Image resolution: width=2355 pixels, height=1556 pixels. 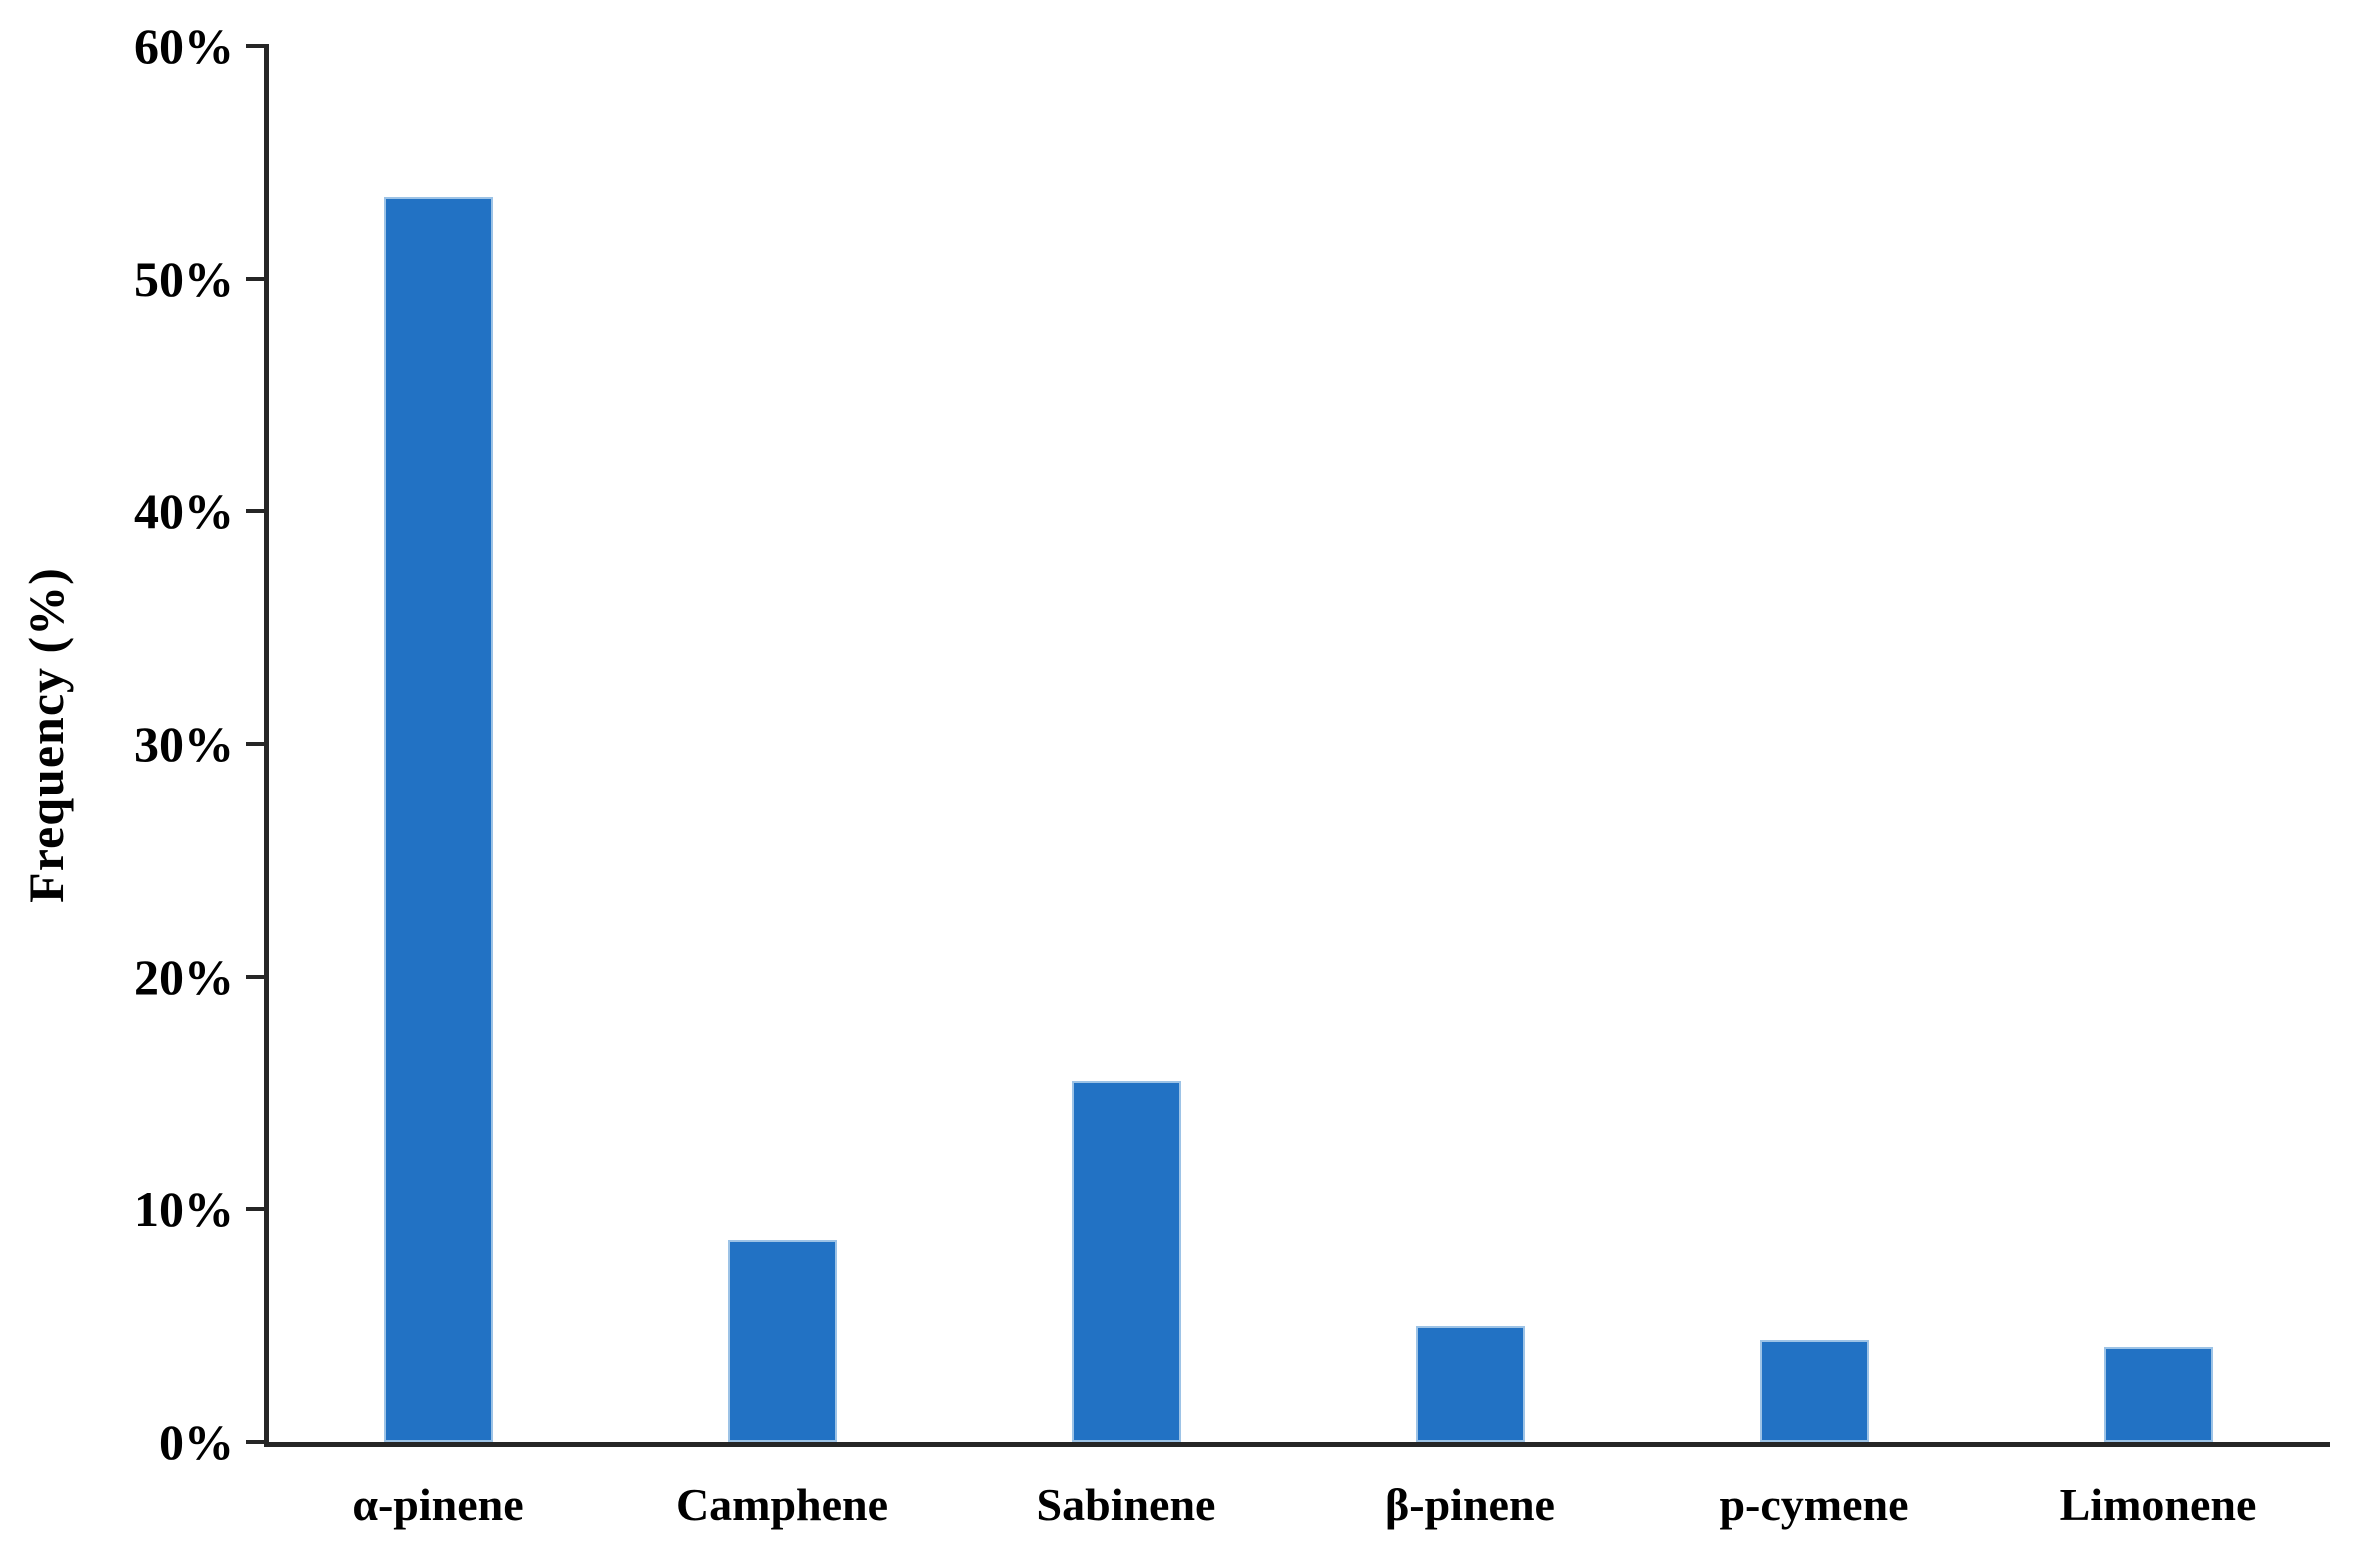 I want to click on bar-α-pinene, so click(x=438, y=819).